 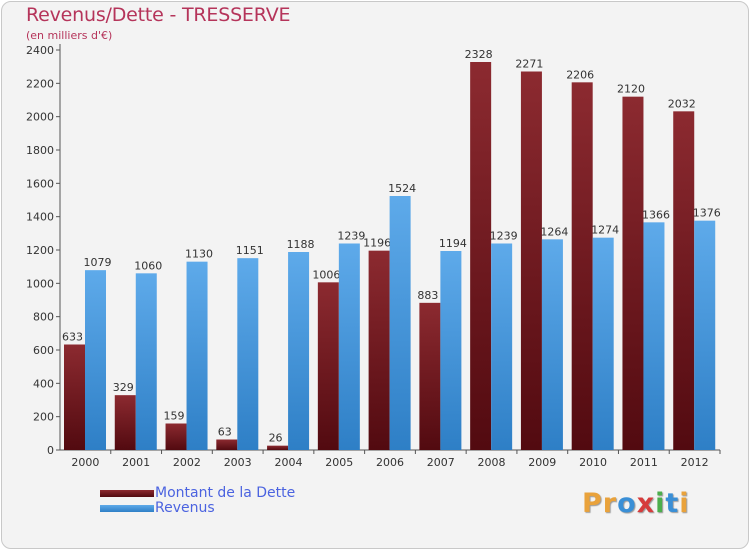 What do you see at coordinates (610, 503) in the screenshot?
I see `logo-letter: r` at bounding box center [610, 503].